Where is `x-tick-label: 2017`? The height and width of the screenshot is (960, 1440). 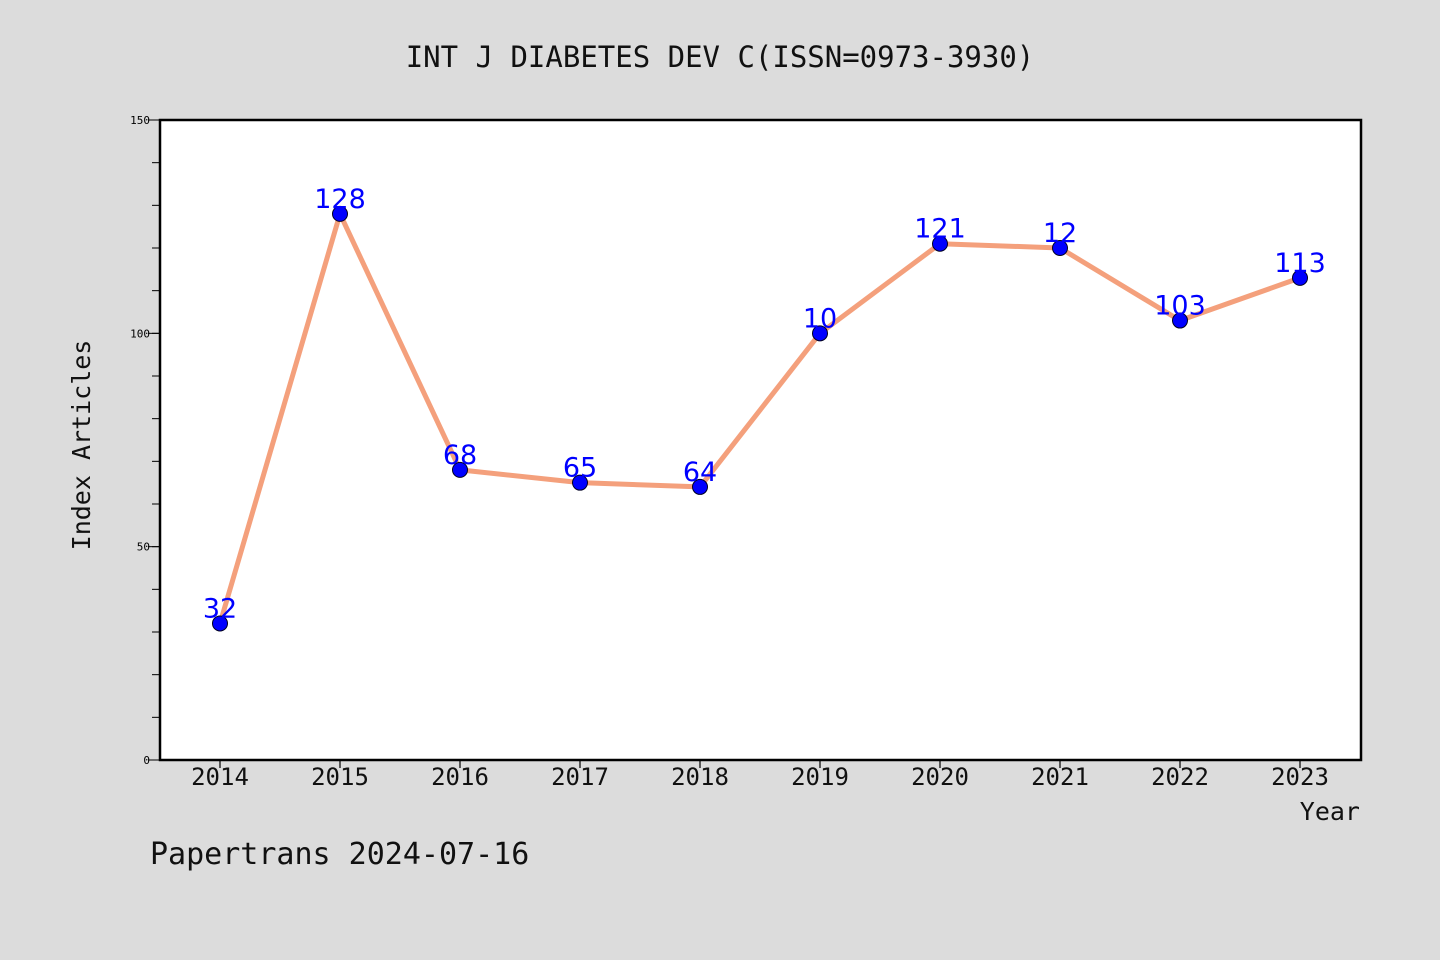 x-tick-label: 2017 is located at coordinates (580, 777).